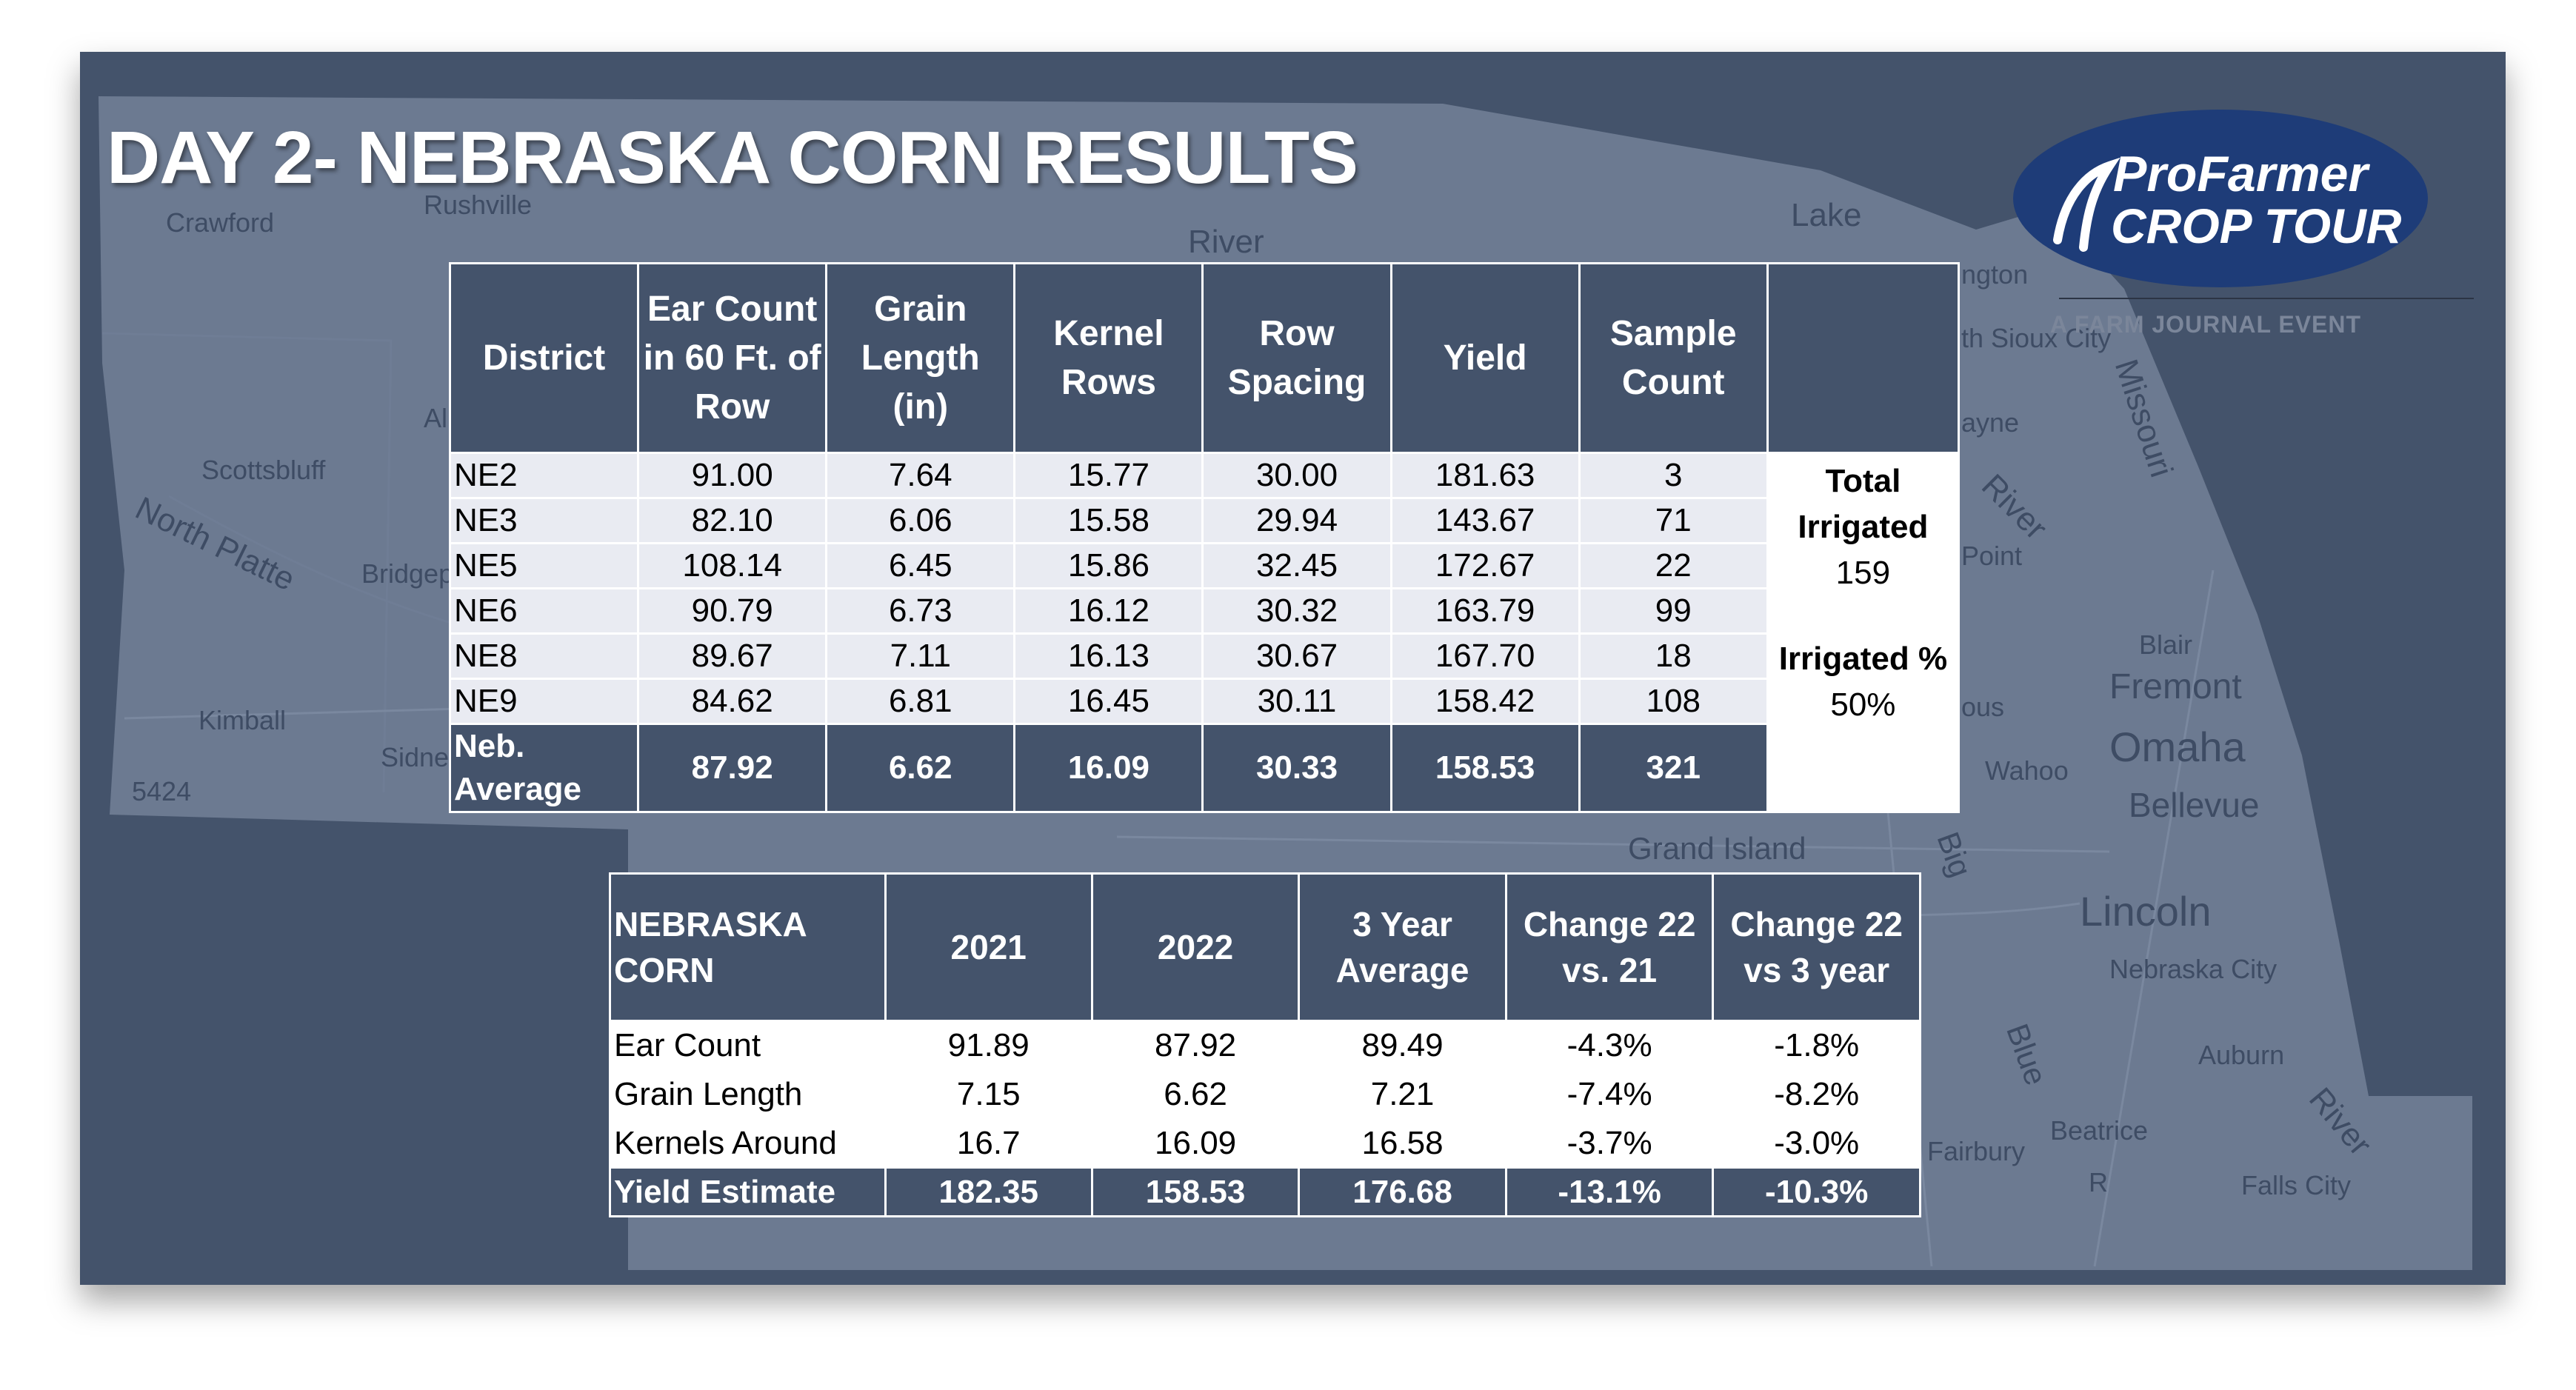 The image size is (2576, 1390). Describe the element at coordinates (920, 520) in the screenshot. I see `cell-grain-length: 6.06` at that location.